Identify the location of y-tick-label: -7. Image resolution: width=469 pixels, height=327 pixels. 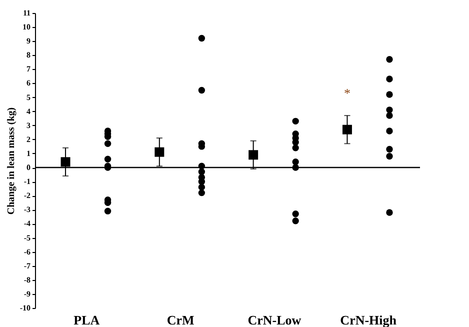
(27, 265).